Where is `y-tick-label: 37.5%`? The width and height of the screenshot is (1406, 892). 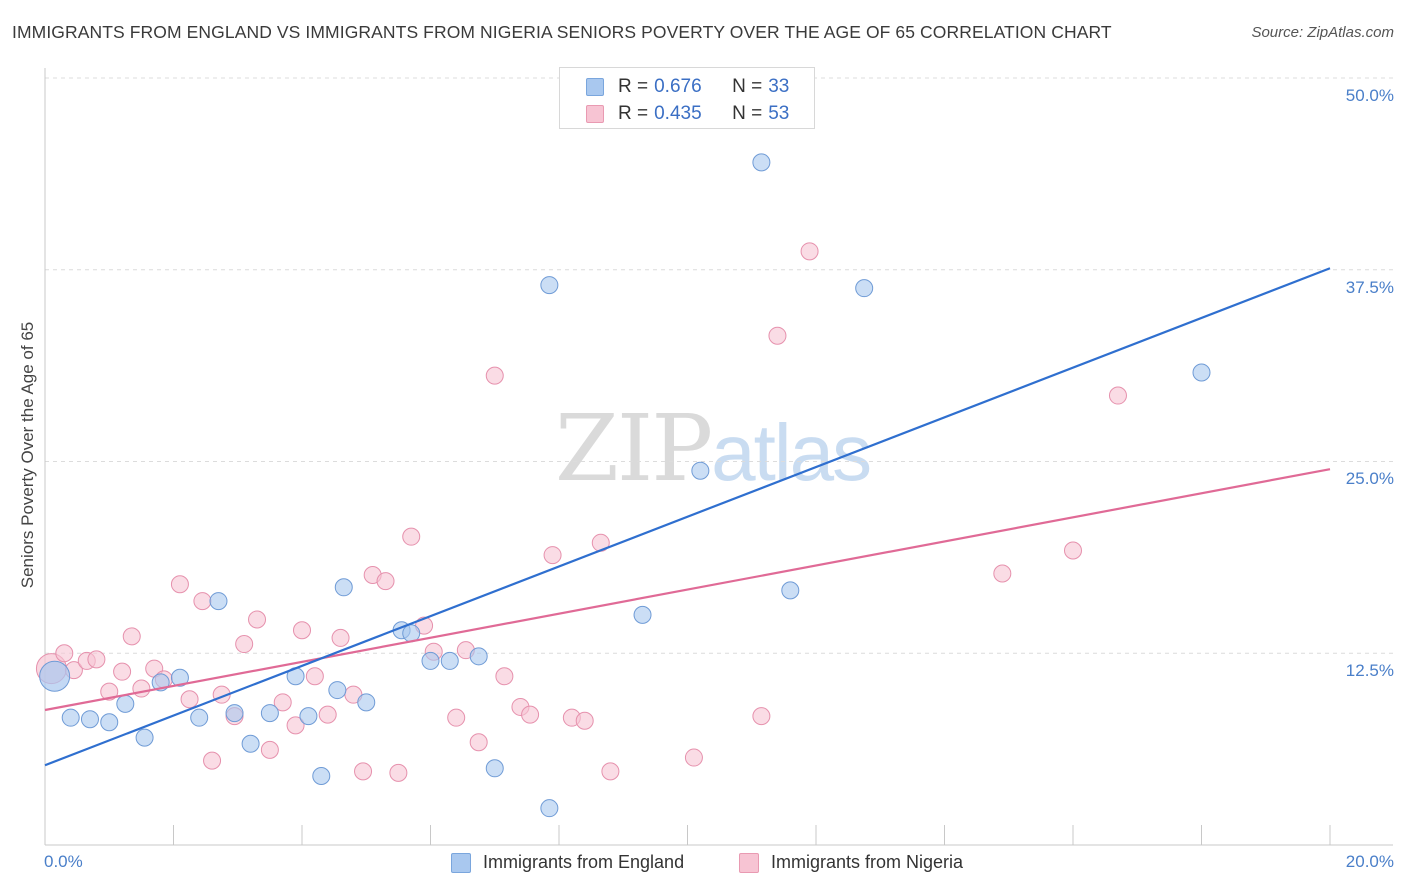 y-tick-label: 37.5% is located at coordinates (1369, 287).